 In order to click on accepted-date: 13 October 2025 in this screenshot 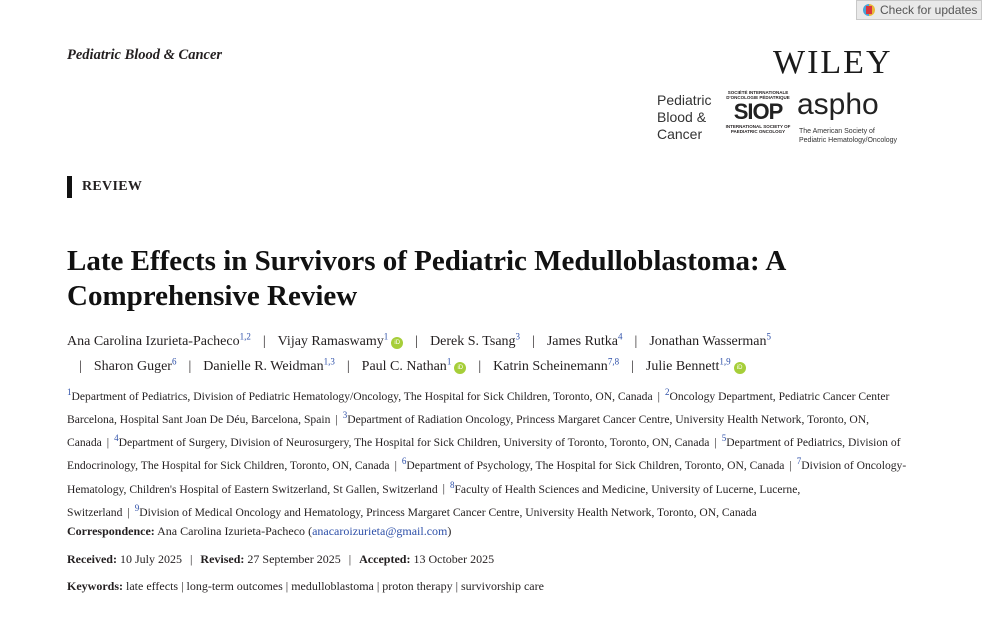, I will do `click(454, 559)`.